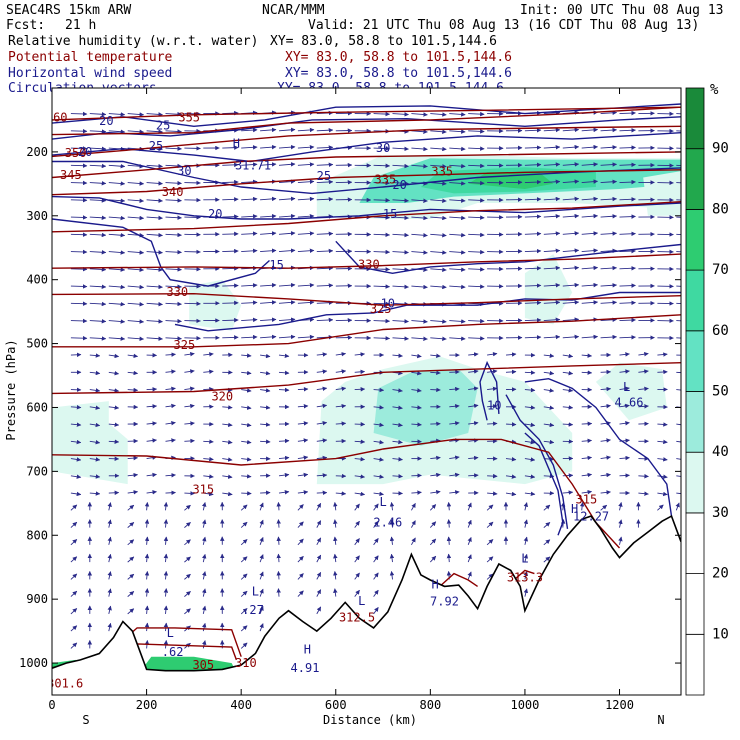 The height and width of the screenshot is (740, 740). What do you see at coordinates (720, 209) in the screenshot?
I see `colorbar-label-7: 80` at bounding box center [720, 209].